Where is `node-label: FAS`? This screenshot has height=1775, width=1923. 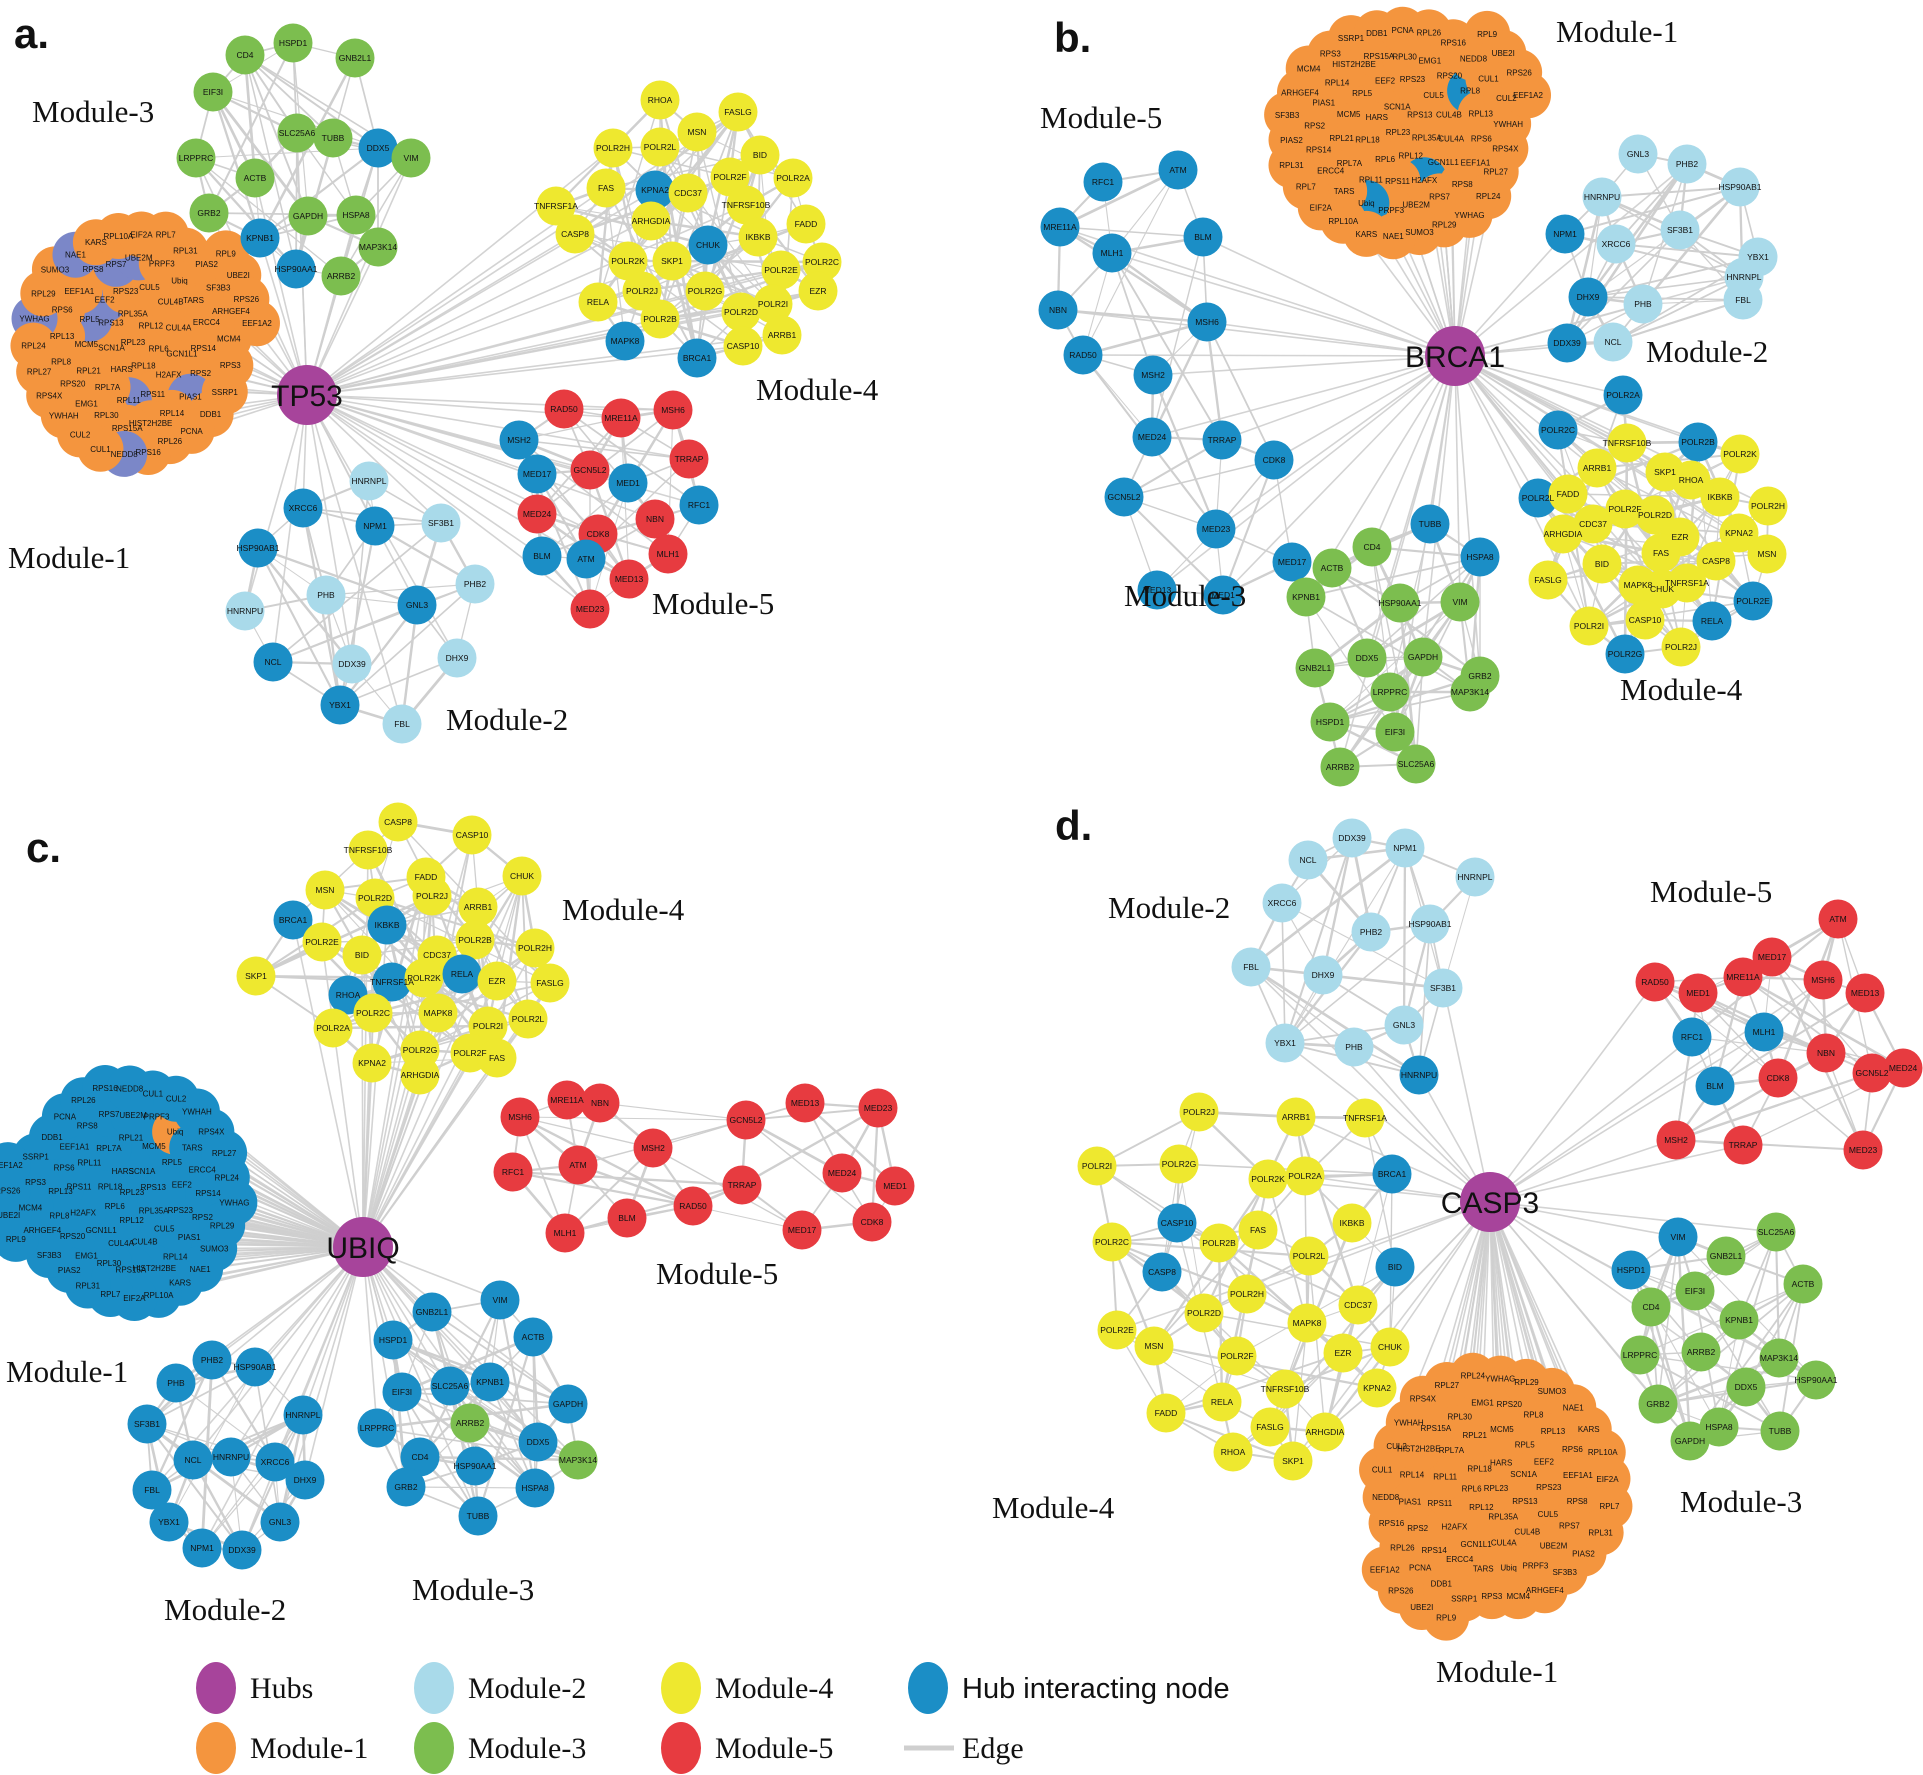
node-label: FAS is located at coordinates (1258, 1230).